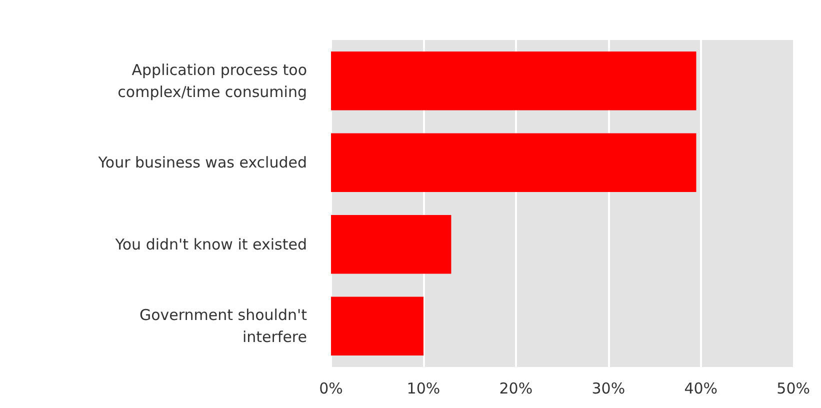  I want to click on y-tick-label: You didn't know it existed, so click(210, 244).